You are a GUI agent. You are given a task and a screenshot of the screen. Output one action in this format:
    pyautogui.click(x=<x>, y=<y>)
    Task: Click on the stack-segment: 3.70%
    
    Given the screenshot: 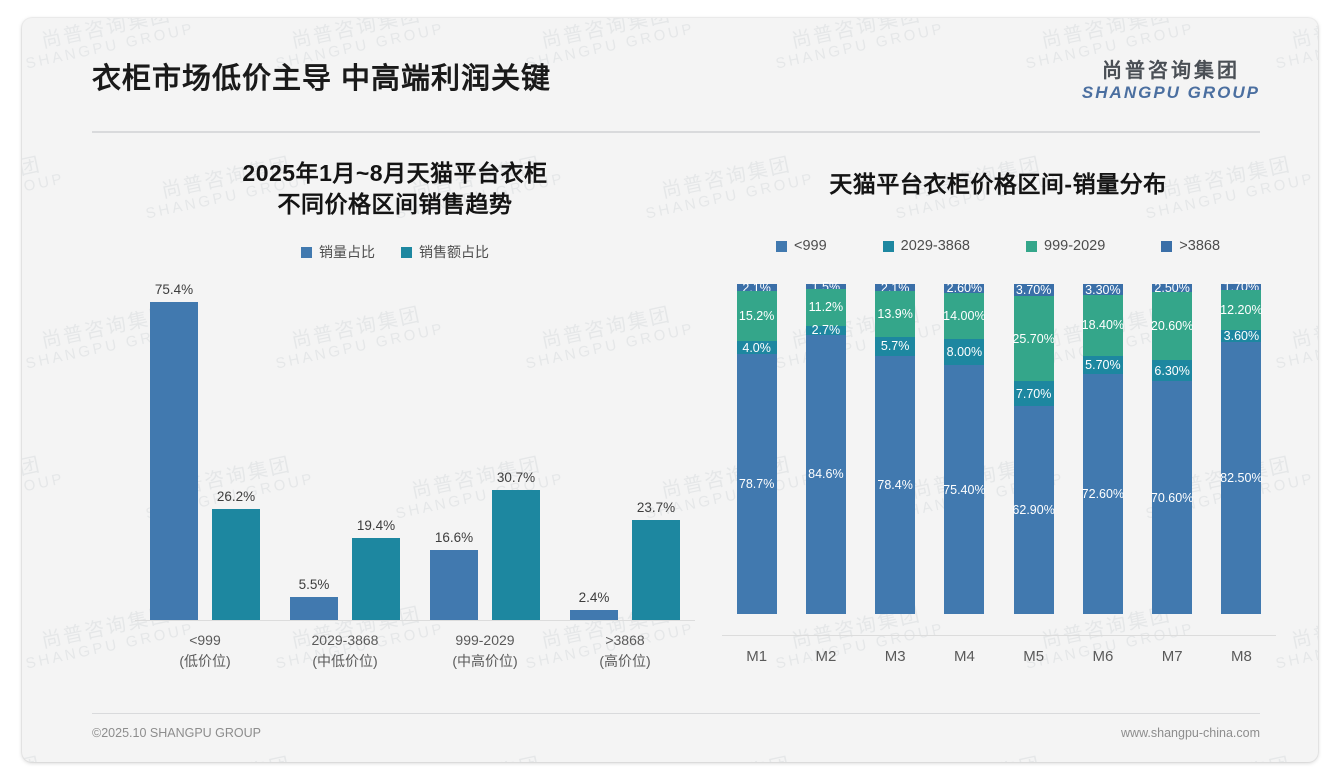 What is the action you would take?
    pyautogui.click(x=1033, y=290)
    